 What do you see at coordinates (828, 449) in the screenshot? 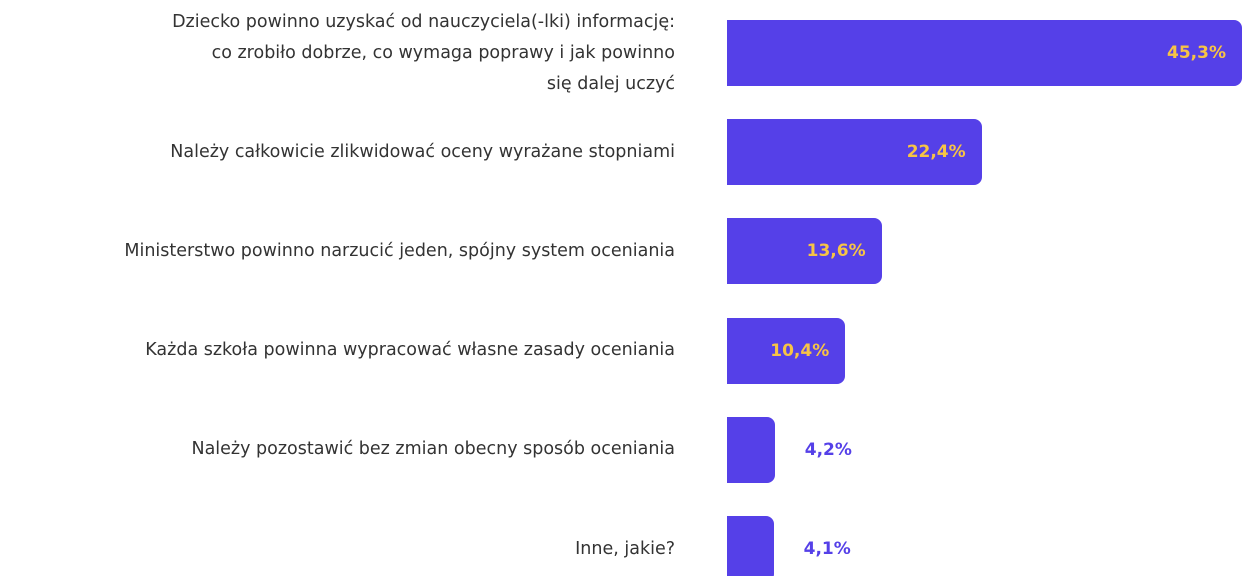
I see `value-label: 4,2%` at bounding box center [828, 449].